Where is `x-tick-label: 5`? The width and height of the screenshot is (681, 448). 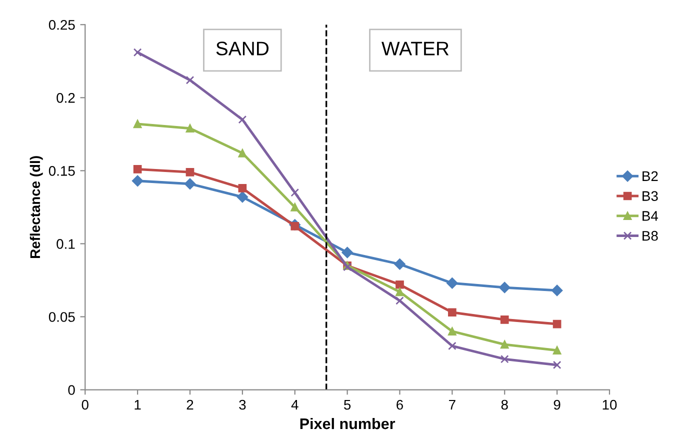 x-tick-label: 5 is located at coordinates (347, 405).